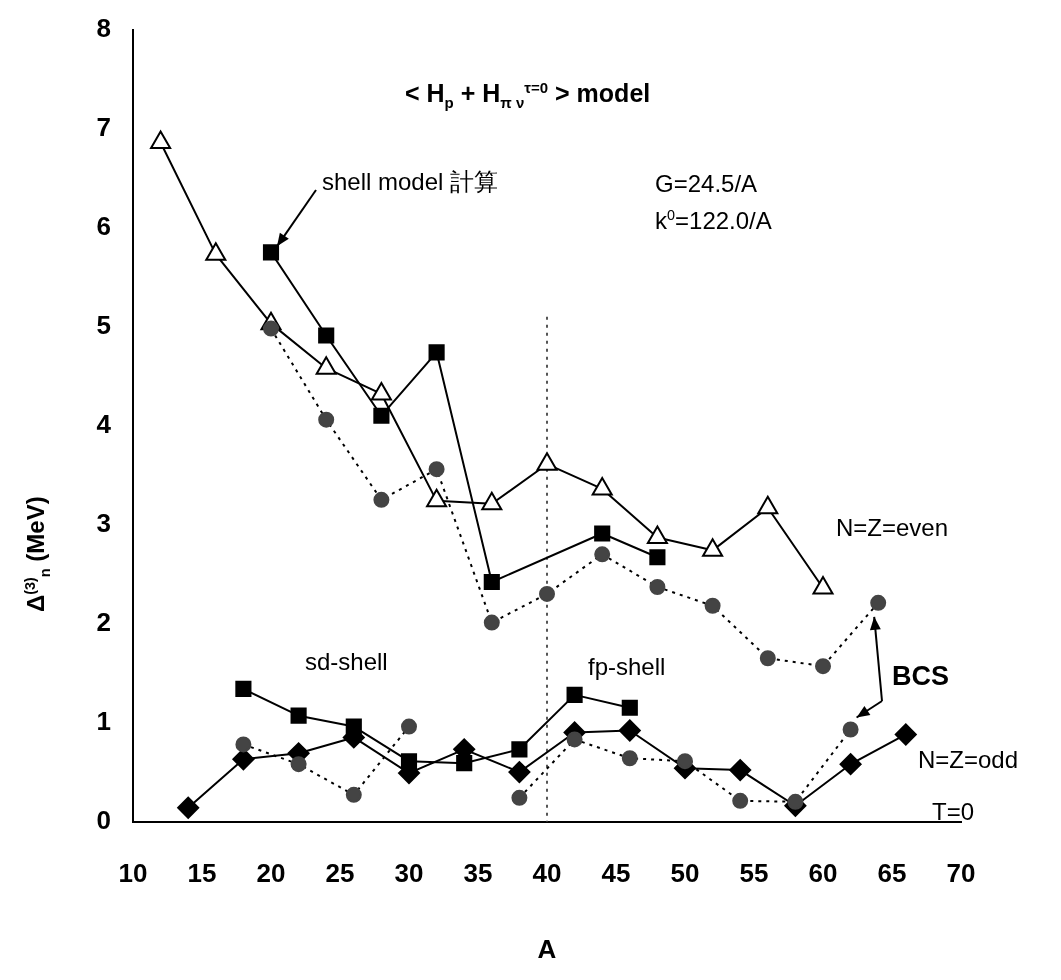 This screenshot has width=1061, height=980. Describe the element at coordinates (103, 27) in the screenshot. I see `y-tick-label: 8` at that location.